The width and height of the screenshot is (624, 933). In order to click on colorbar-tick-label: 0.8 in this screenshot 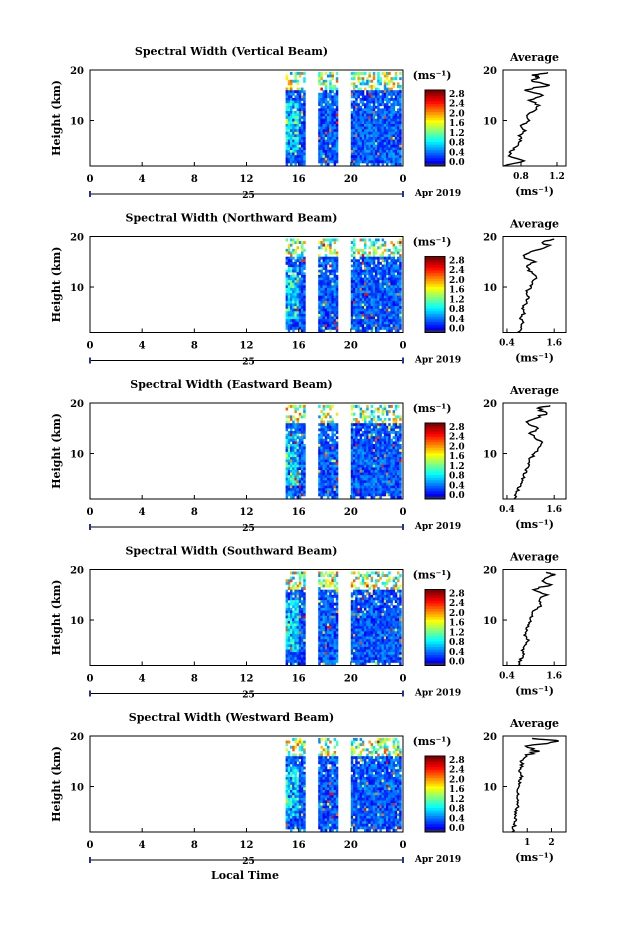, I will do `click(457, 310)`.